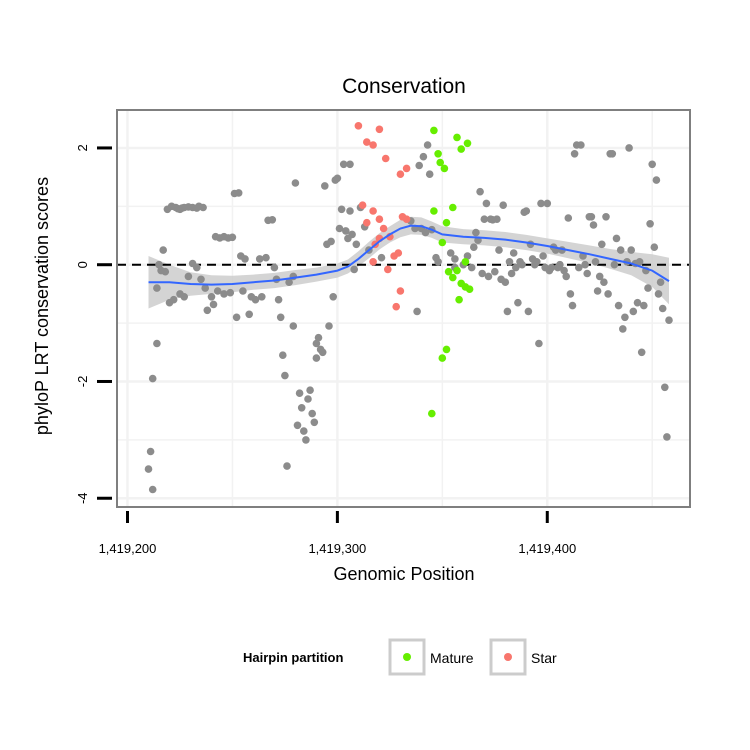 Image resolution: width=750 pixels, height=750 pixels. Describe the element at coordinates (404, 86) in the screenshot. I see `chart-title: Conservation` at that location.